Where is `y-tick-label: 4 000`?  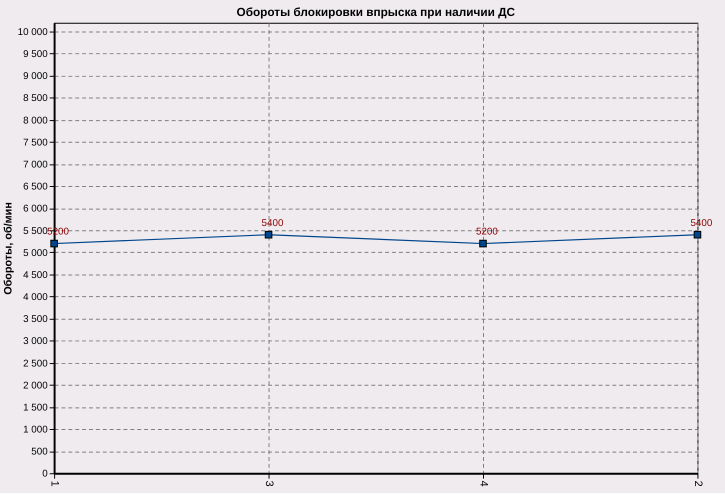 y-tick-label: 4 000 is located at coordinates (35, 298).